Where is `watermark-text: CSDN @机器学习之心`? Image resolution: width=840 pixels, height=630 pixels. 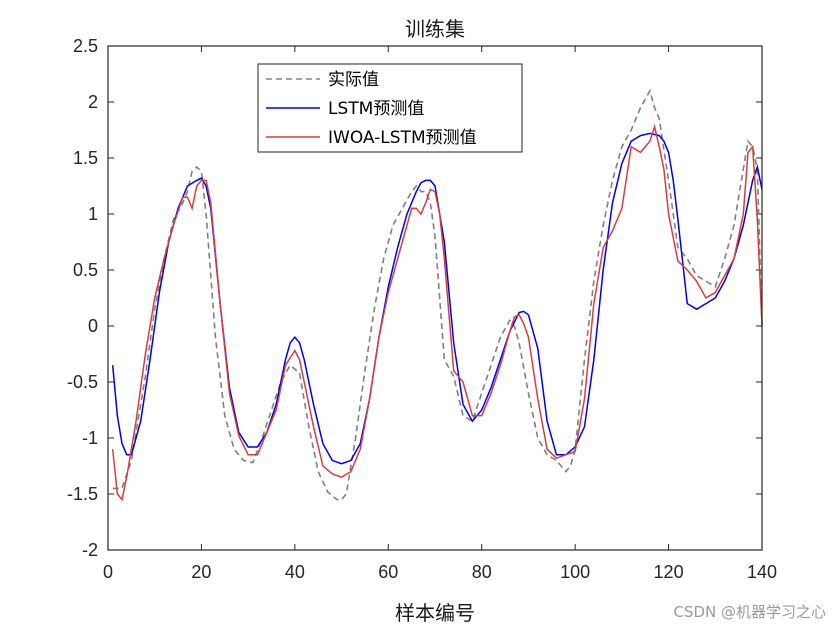 watermark-text: CSDN @机器学习之心 is located at coordinates (749, 612).